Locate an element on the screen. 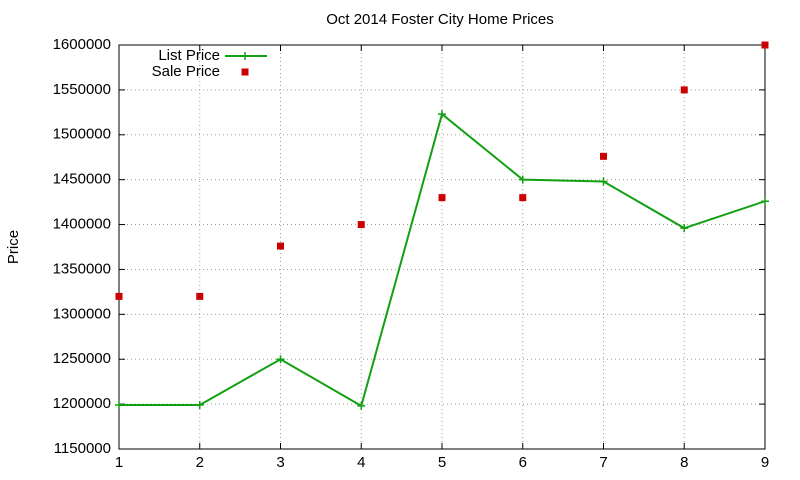  x-tick-label: 1 is located at coordinates (119, 462).